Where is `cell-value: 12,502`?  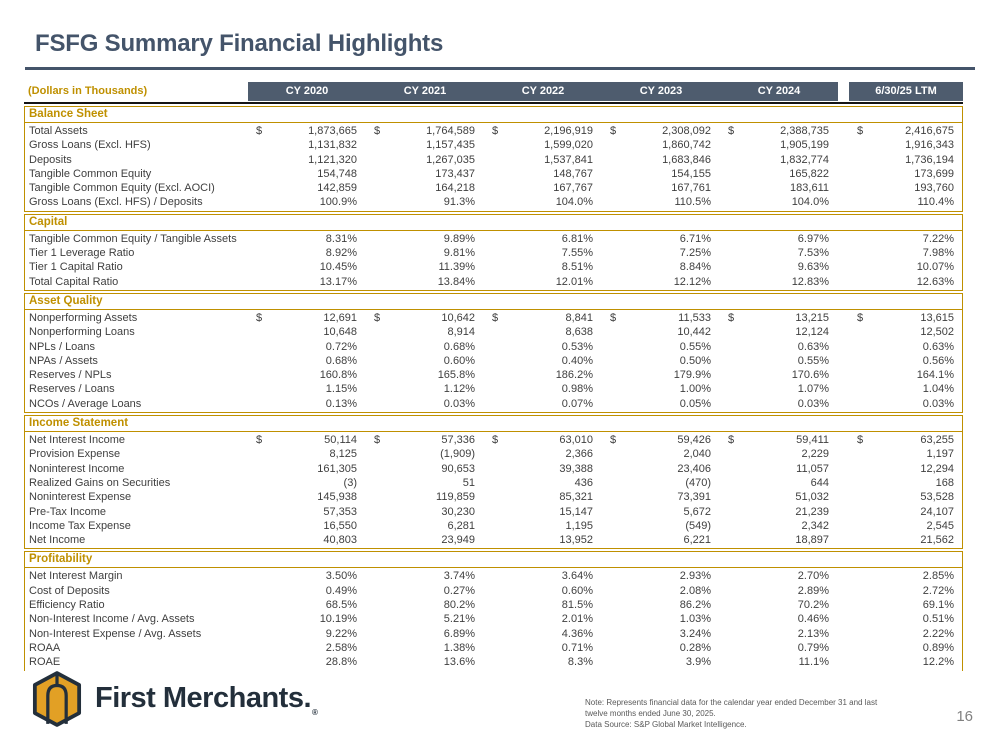
cell-value: 12,502 is located at coordinates (937, 332).